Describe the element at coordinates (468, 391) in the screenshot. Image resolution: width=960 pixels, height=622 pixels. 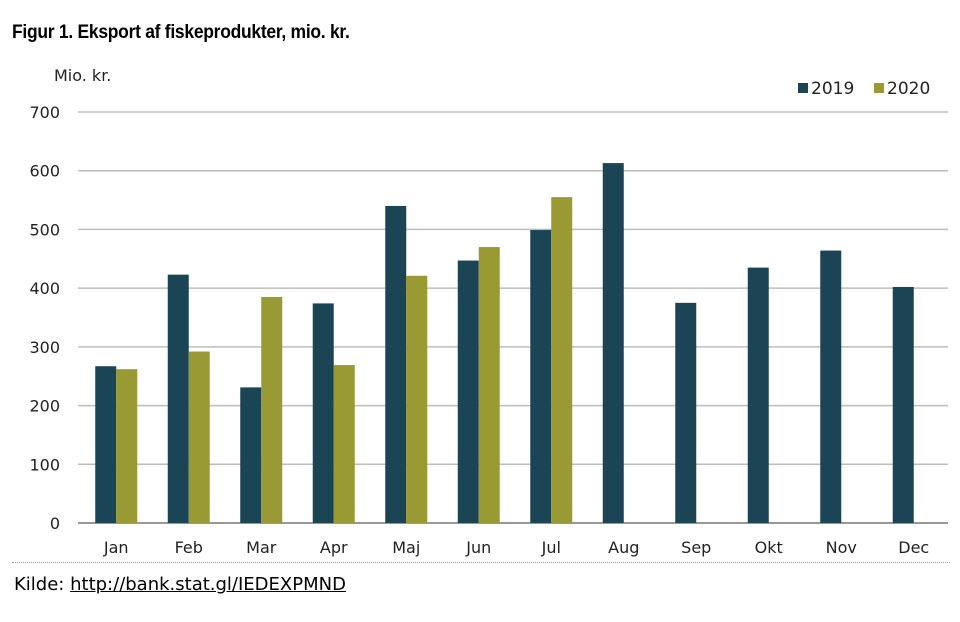
I see `bar-2019-jun` at that location.